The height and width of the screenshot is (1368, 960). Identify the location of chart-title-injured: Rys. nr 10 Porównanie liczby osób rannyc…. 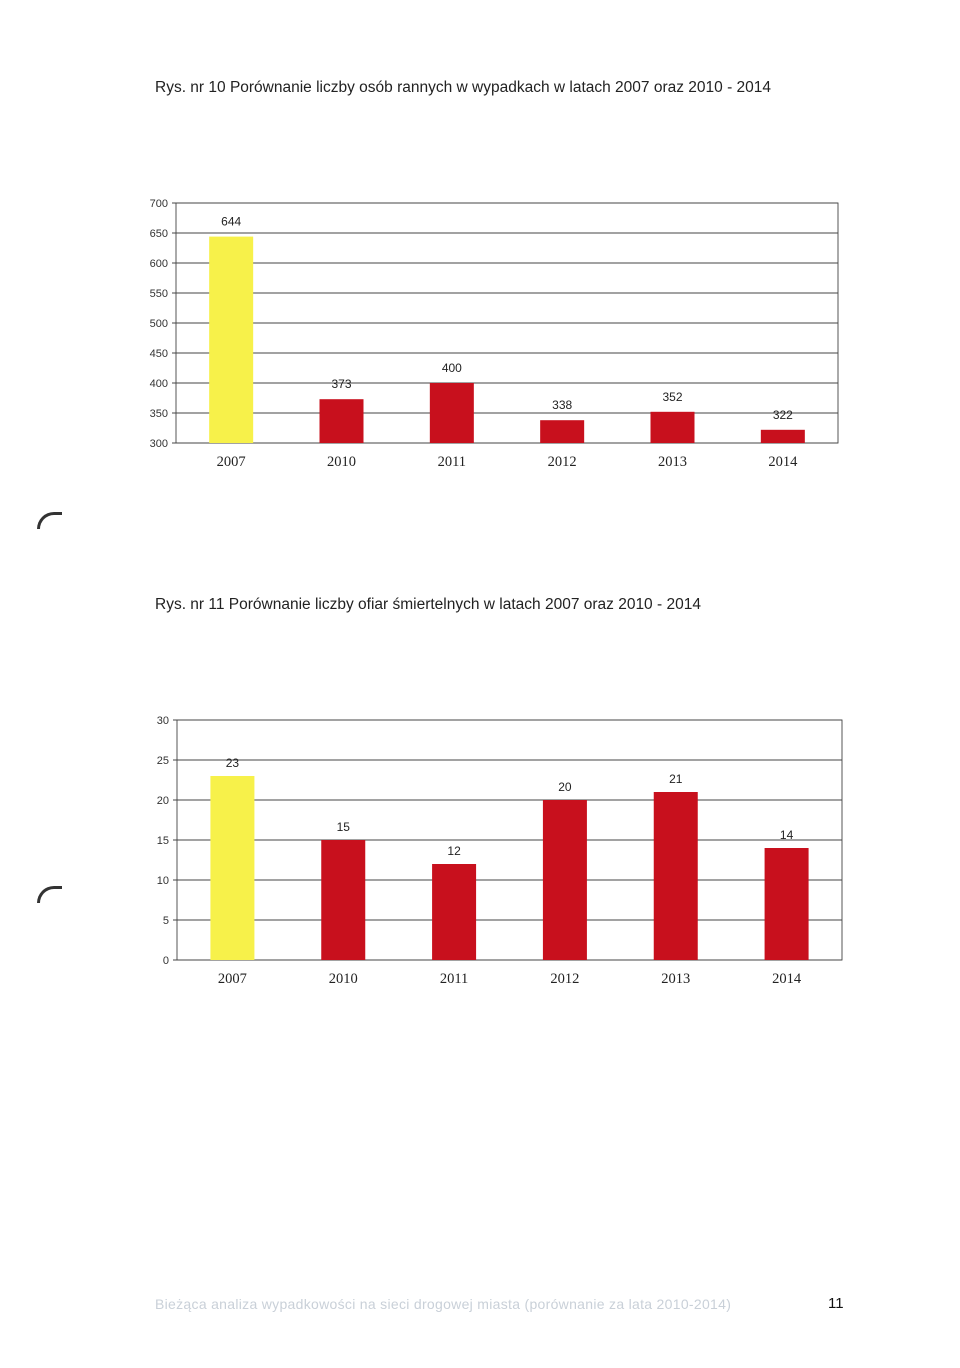
(463, 87).